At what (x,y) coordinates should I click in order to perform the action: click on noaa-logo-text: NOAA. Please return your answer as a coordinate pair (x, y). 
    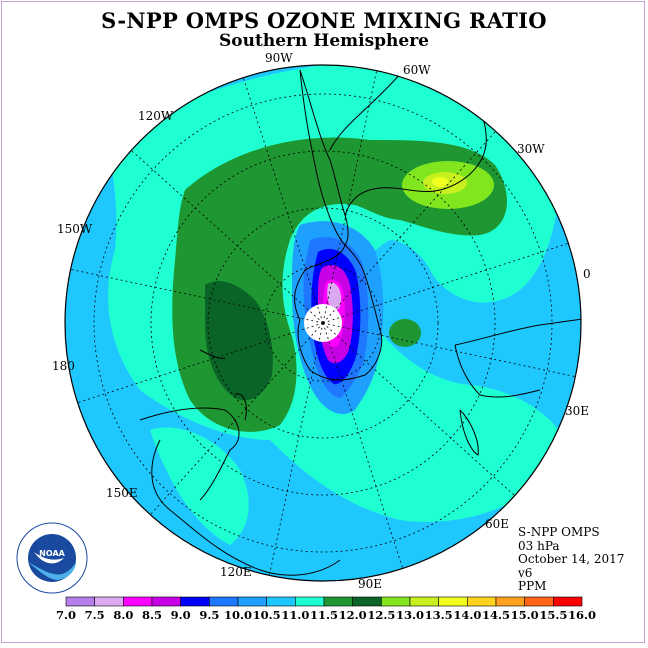
    Looking at the image, I should click on (52, 553).